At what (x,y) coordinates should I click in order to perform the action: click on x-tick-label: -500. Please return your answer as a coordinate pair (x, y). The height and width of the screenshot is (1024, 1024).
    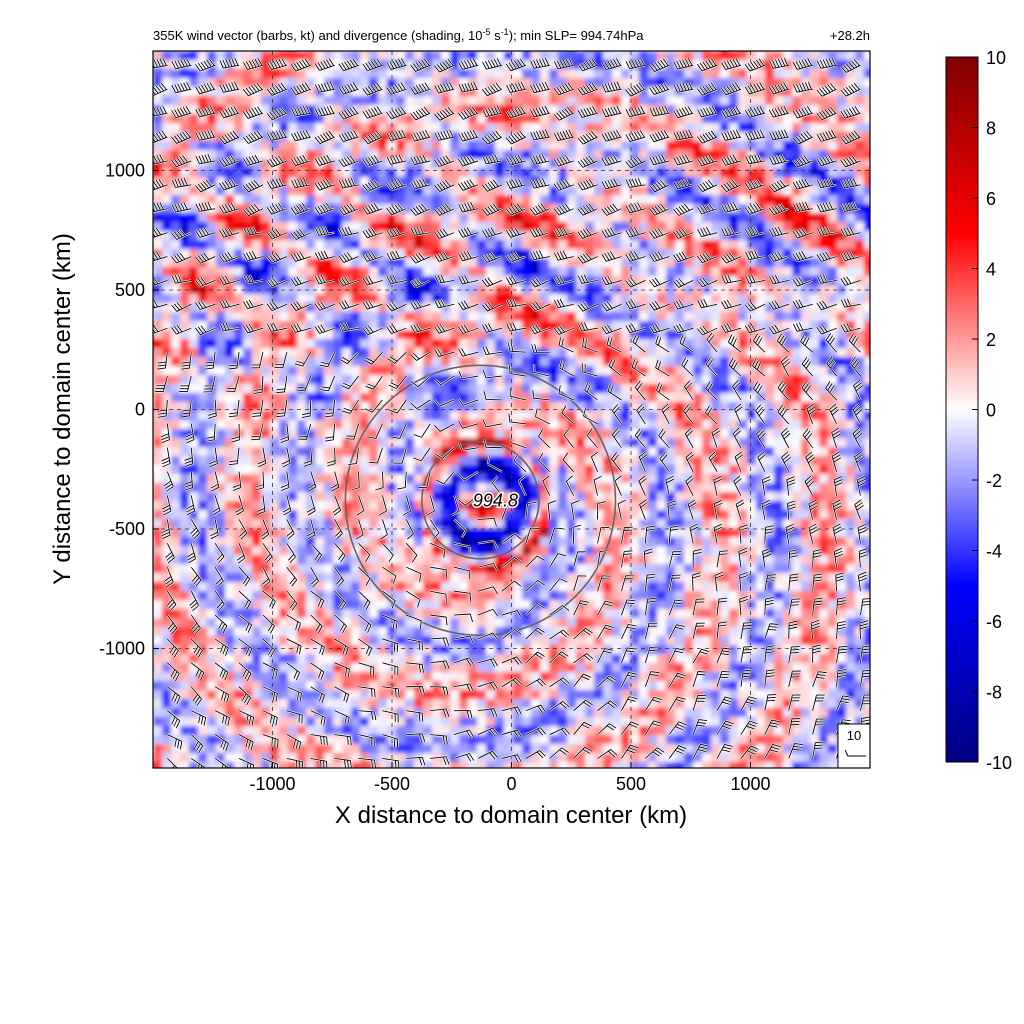
    Looking at the image, I should click on (392, 784).